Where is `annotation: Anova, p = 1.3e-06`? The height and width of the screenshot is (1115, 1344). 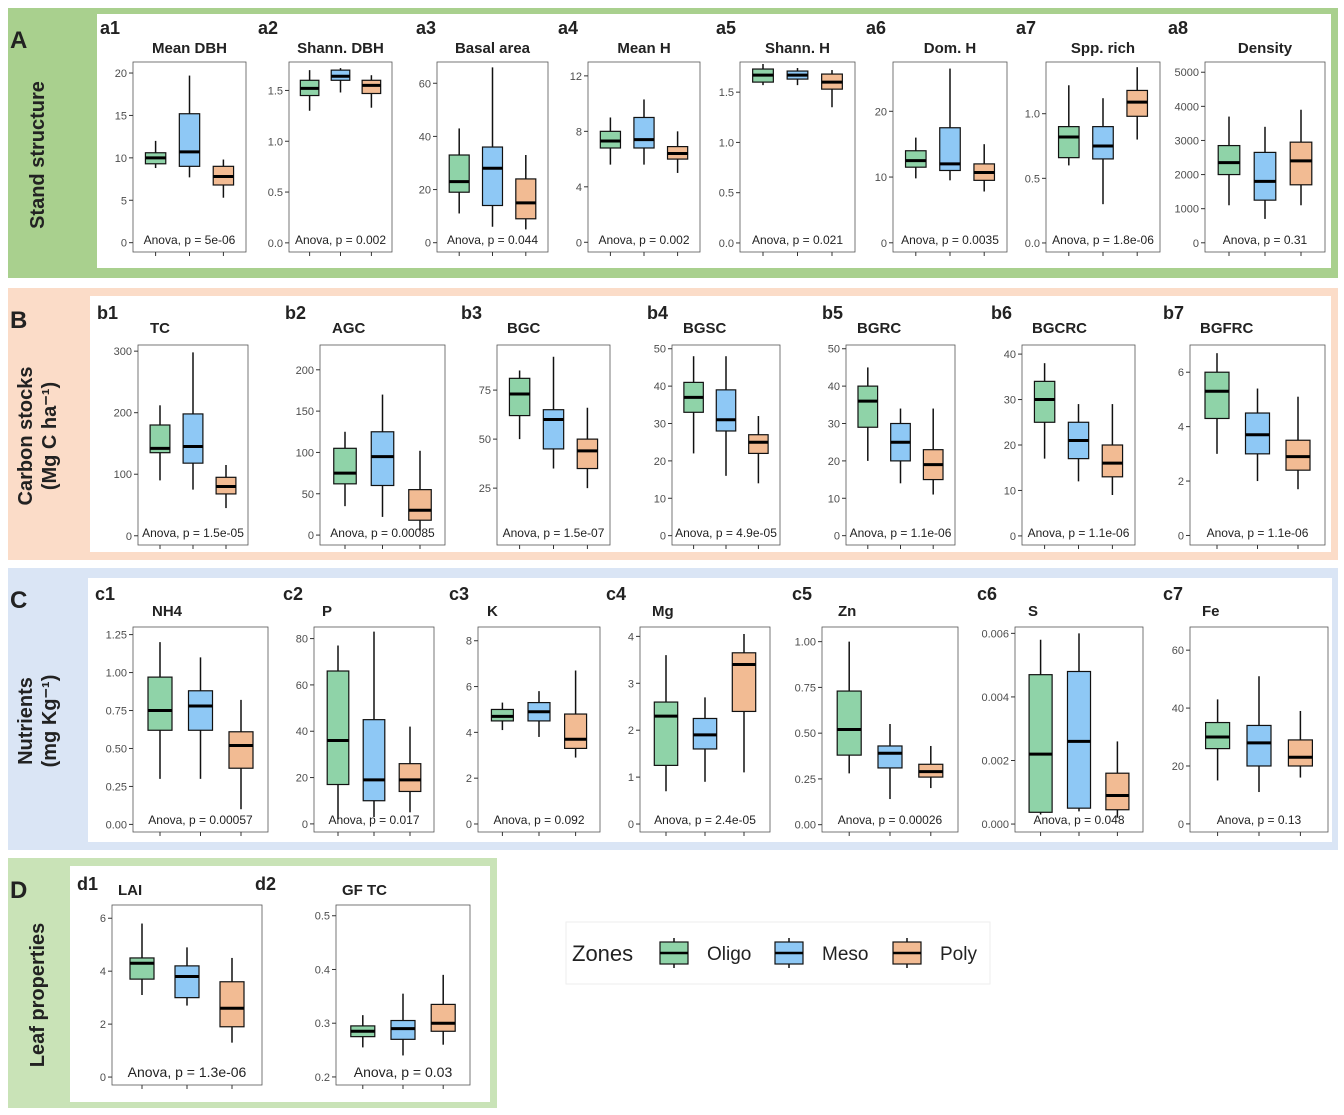
annotation: Anova, p = 1.3e-06 is located at coordinates (187, 1072).